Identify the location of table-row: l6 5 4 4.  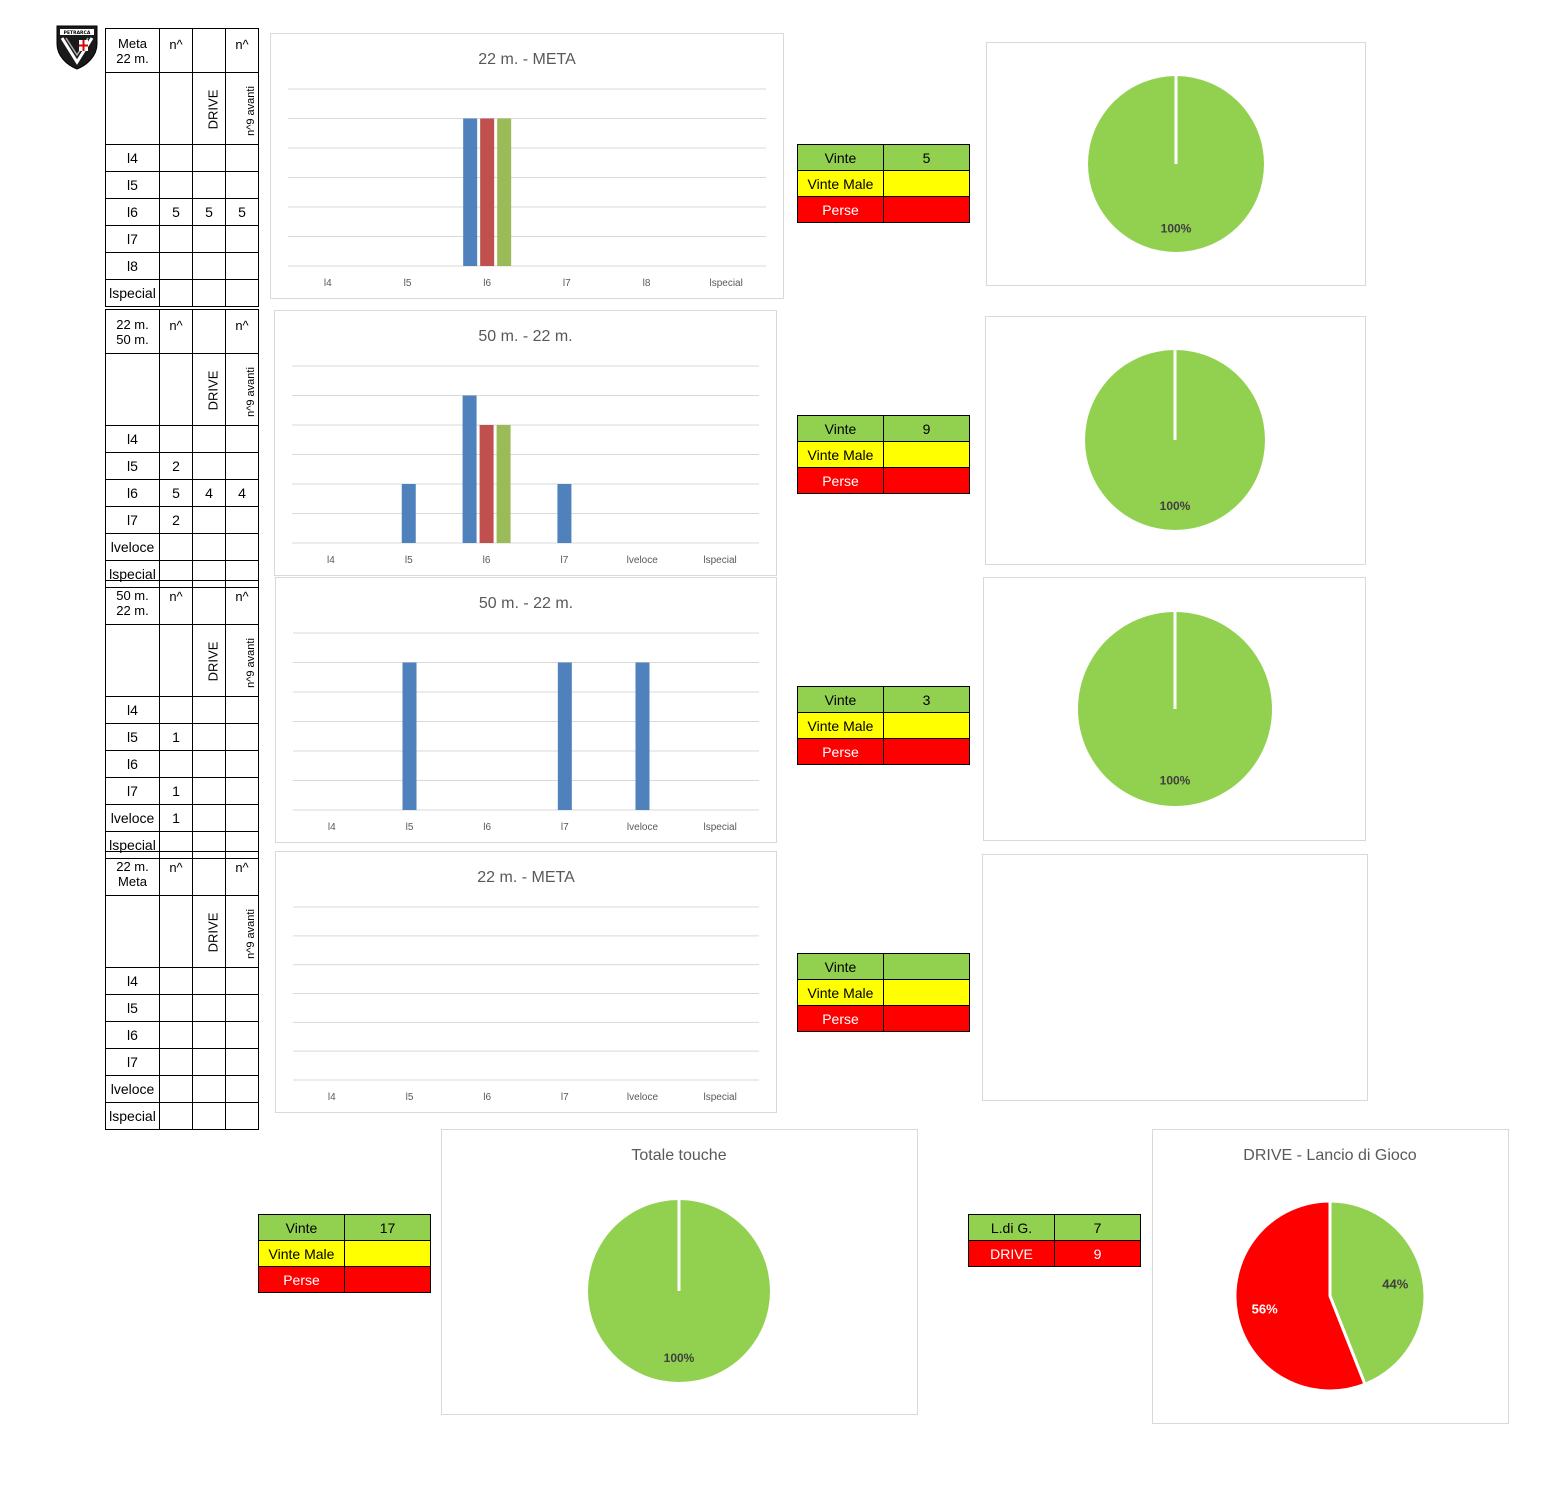
(182, 493).